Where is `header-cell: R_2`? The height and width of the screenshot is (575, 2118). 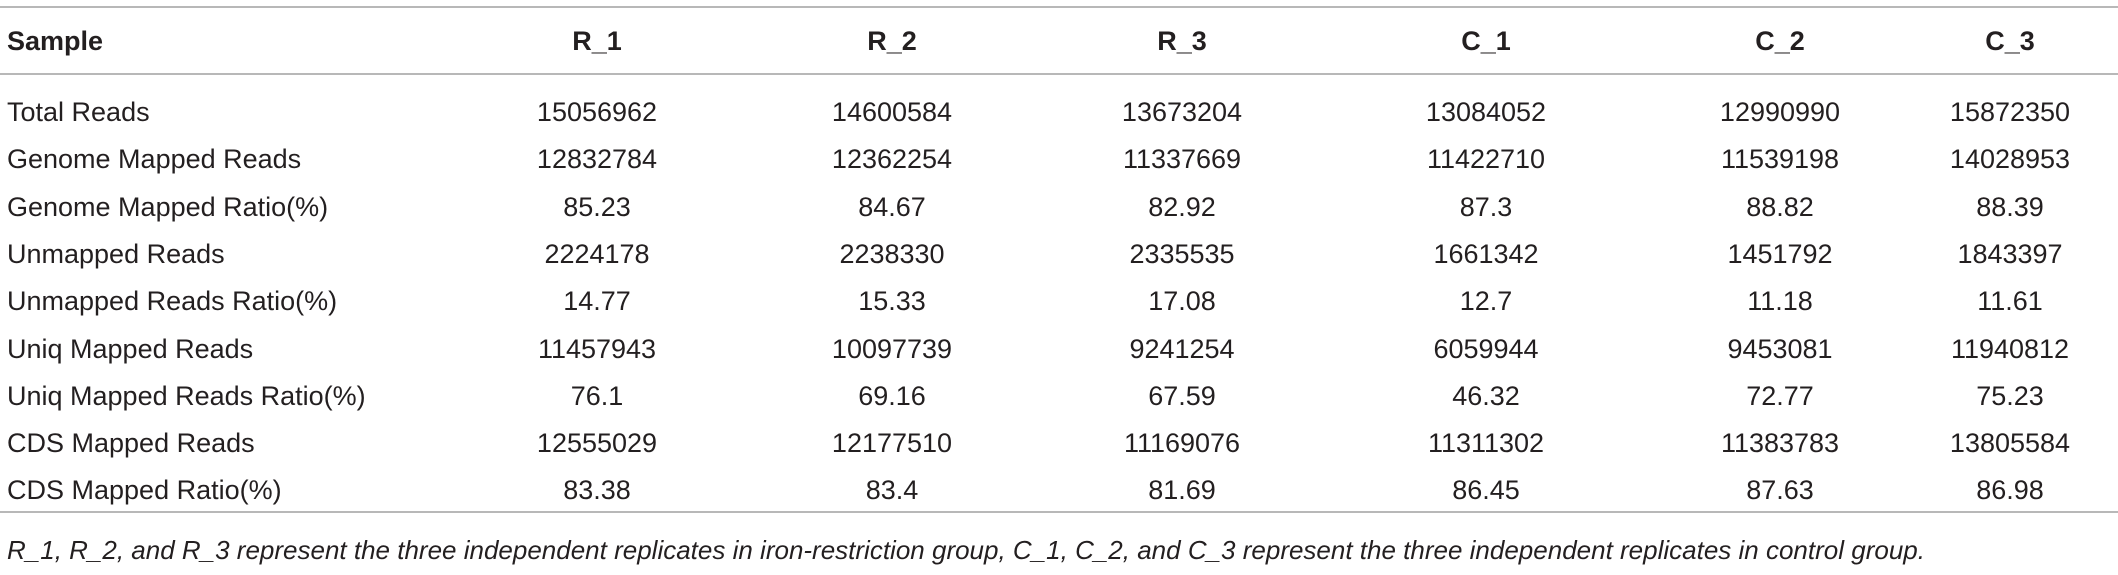
header-cell: R_2 is located at coordinates (892, 41).